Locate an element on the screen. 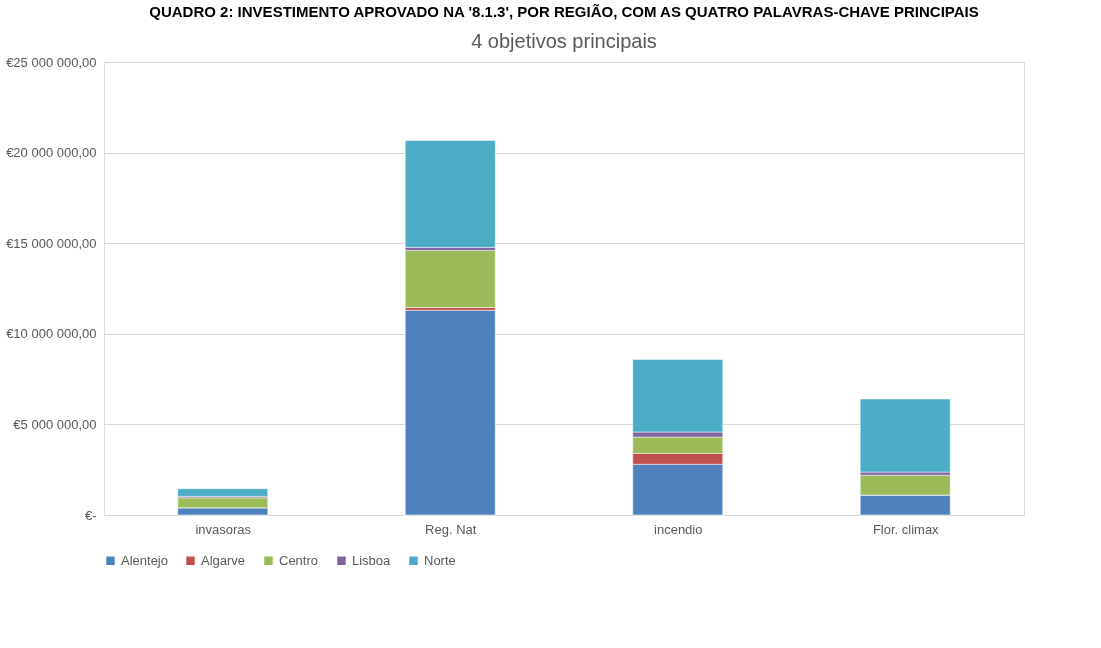  legend-label: Centro is located at coordinates (299, 560).